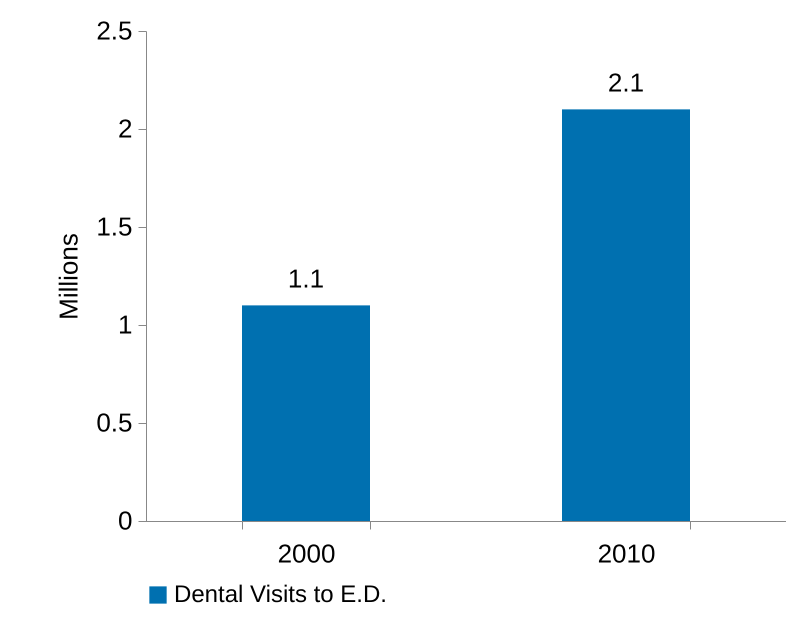 This screenshot has height=617, width=798. I want to click on y-tick-label: 1, so click(125, 325).